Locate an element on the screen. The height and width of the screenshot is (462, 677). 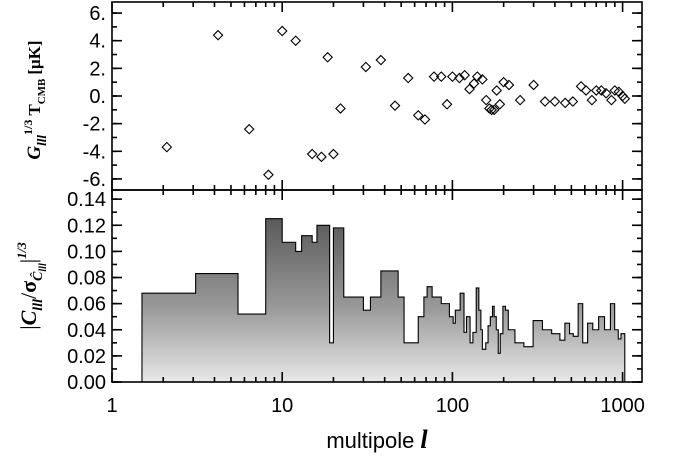
y-tick-label: 0.08 is located at coordinates (86, 279).